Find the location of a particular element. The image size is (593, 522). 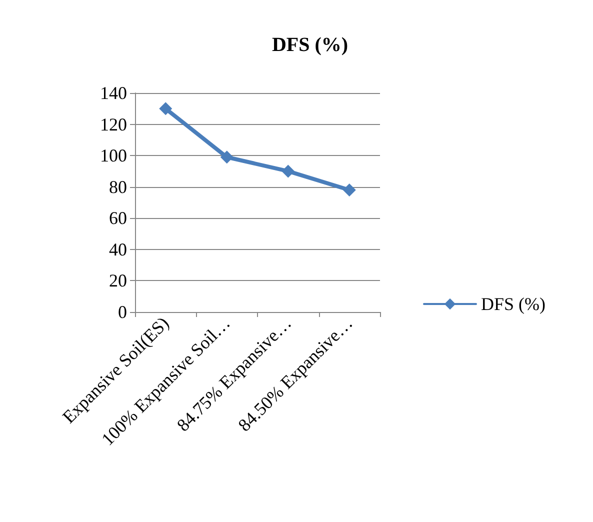

y-tick-label: 120 is located at coordinates (113, 124).